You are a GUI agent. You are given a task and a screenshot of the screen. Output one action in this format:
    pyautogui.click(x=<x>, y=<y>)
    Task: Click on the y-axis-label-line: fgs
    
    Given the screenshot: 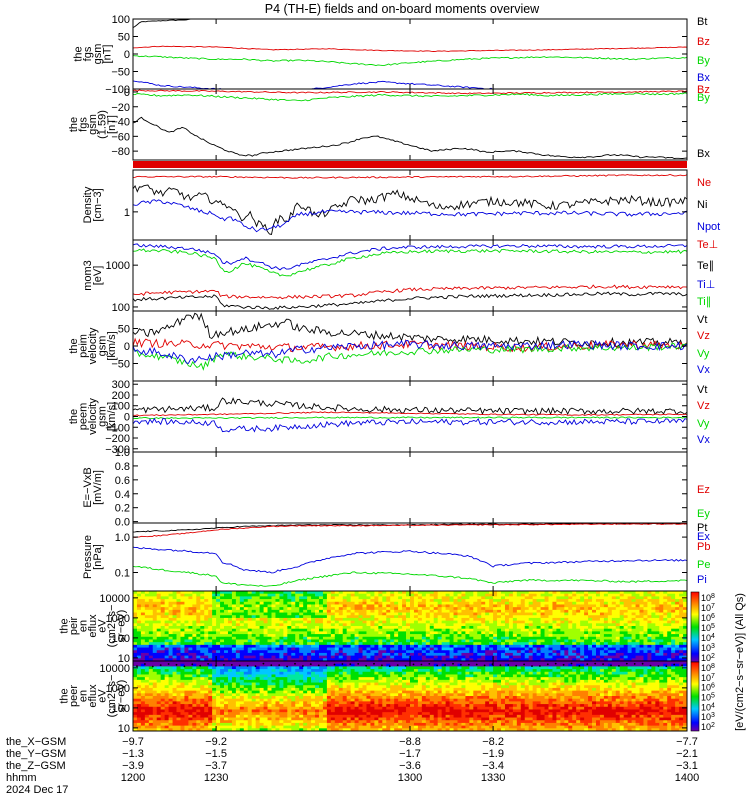 What is the action you would take?
    pyautogui.click(x=88, y=53)
    